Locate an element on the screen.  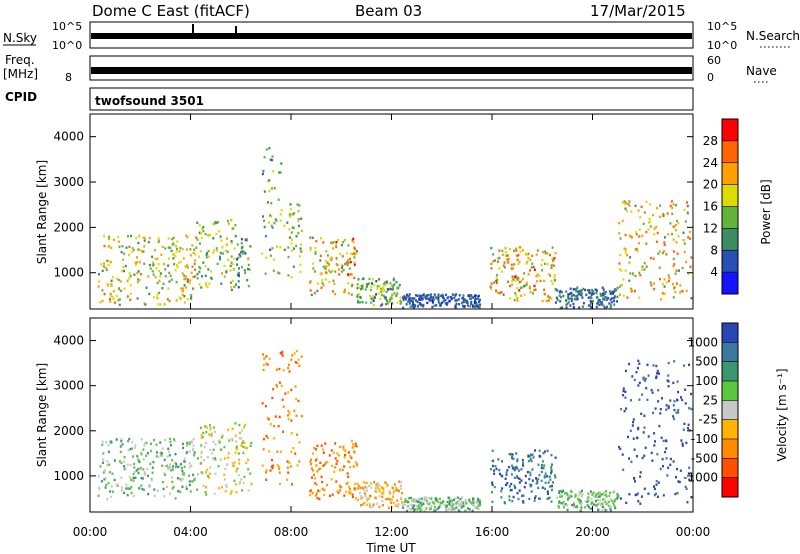
power-colorbar-swatch is located at coordinates (730, 217).